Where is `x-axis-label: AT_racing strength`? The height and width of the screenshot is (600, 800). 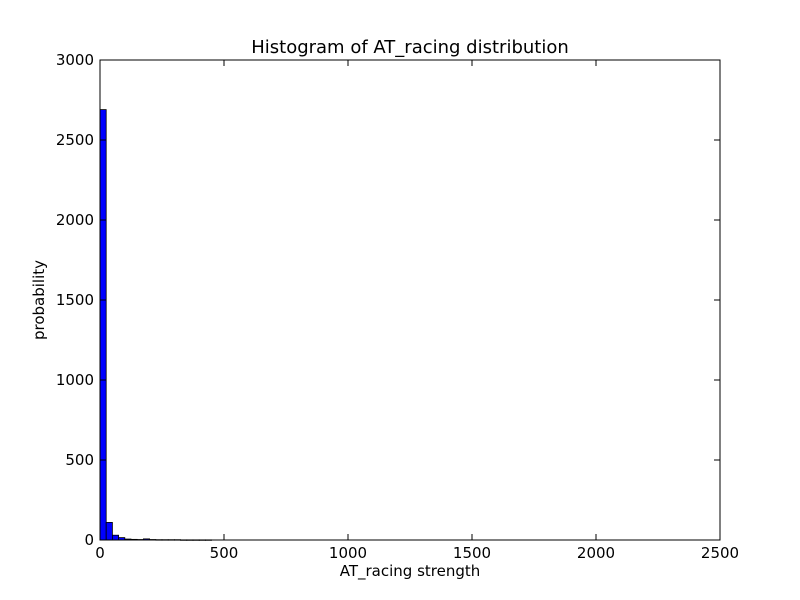
x-axis-label: AT_racing strength is located at coordinates (410, 571).